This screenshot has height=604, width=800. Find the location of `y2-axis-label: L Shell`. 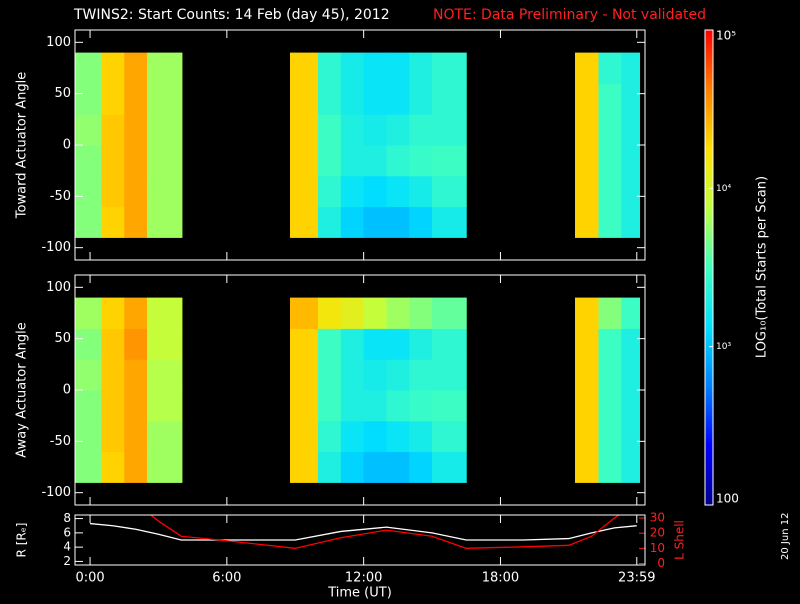

y2-axis-label: L Shell is located at coordinates (680, 540).